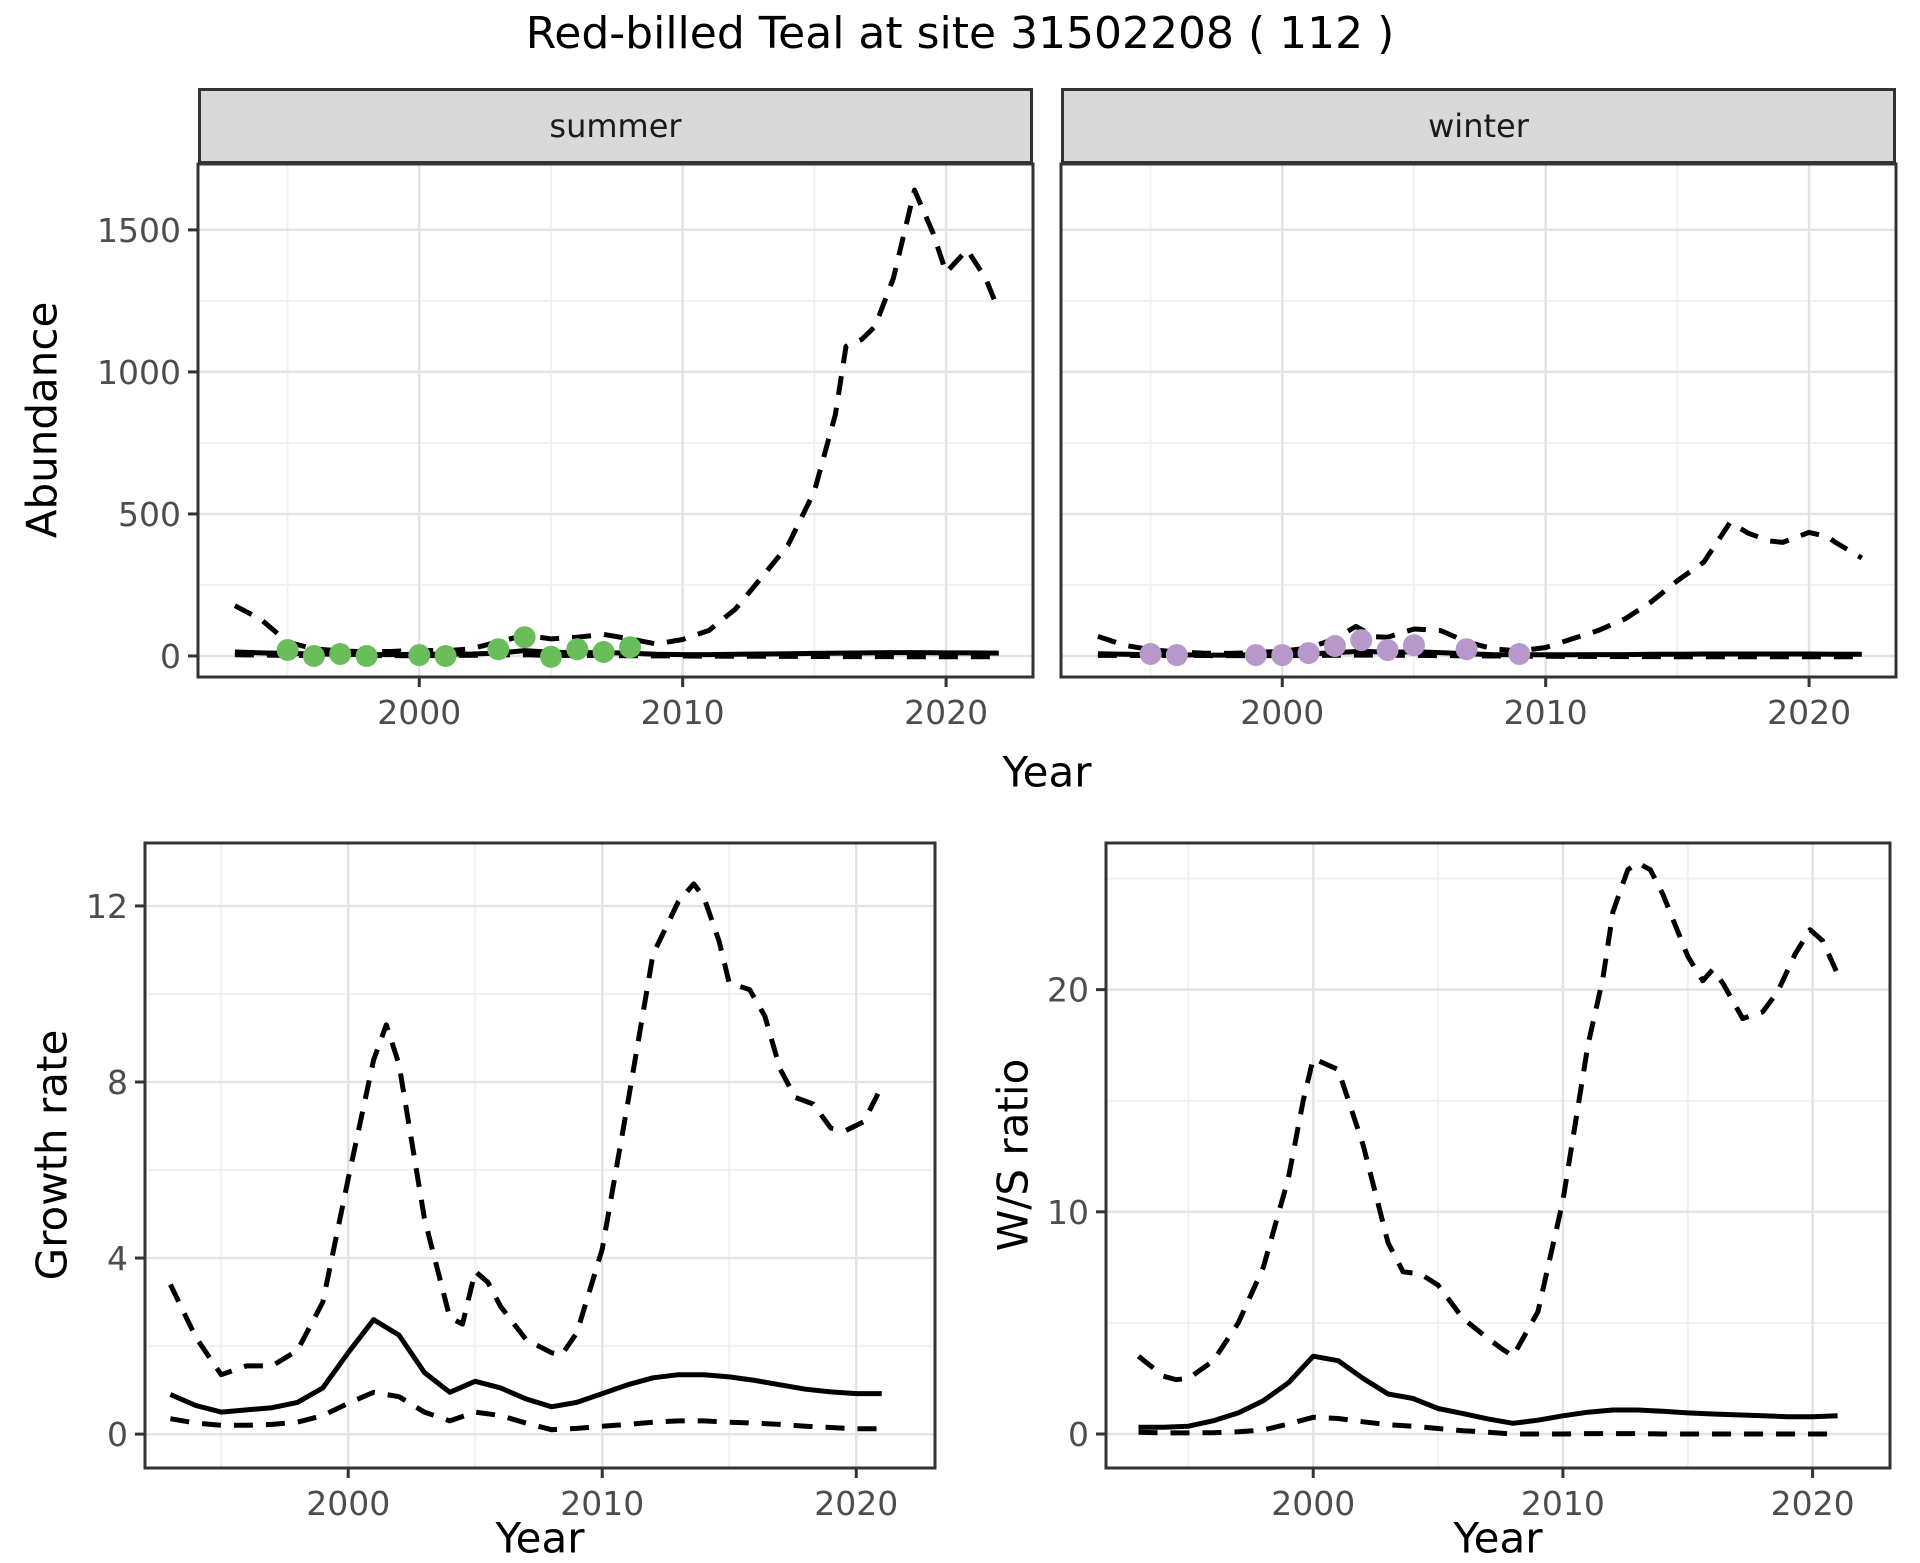 The height and width of the screenshot is (1563, 1920). What do you see at coordinates (540, 1538) in the screenshot?
I see `x-axis-title-year-growth: Year` at bounding box center [540, 1538].